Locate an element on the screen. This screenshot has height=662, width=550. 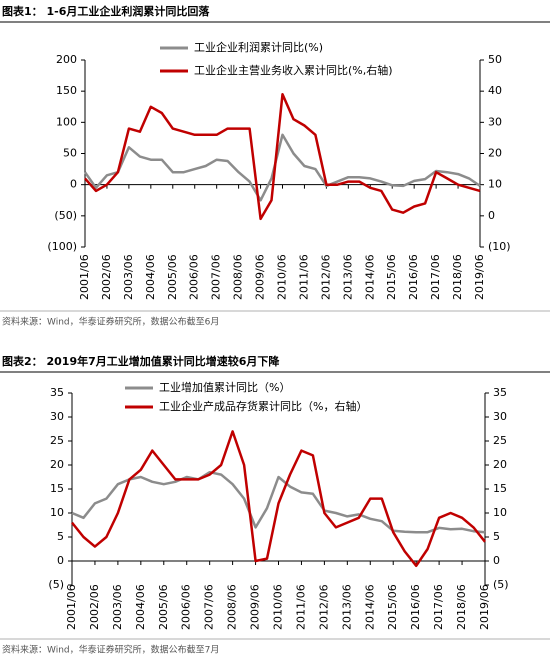
y2-tick-label: 15 is located at coordinates (500, 488).